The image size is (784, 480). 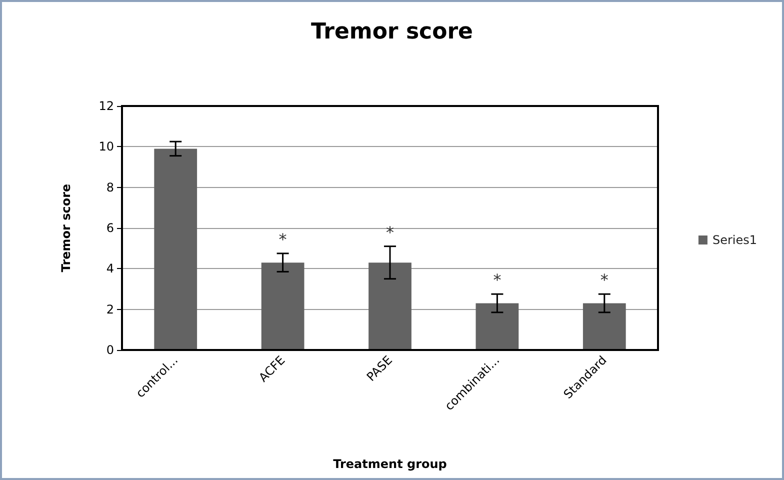 I want to click on y-axis-title: Tremor score, so click(x=66, y=228).